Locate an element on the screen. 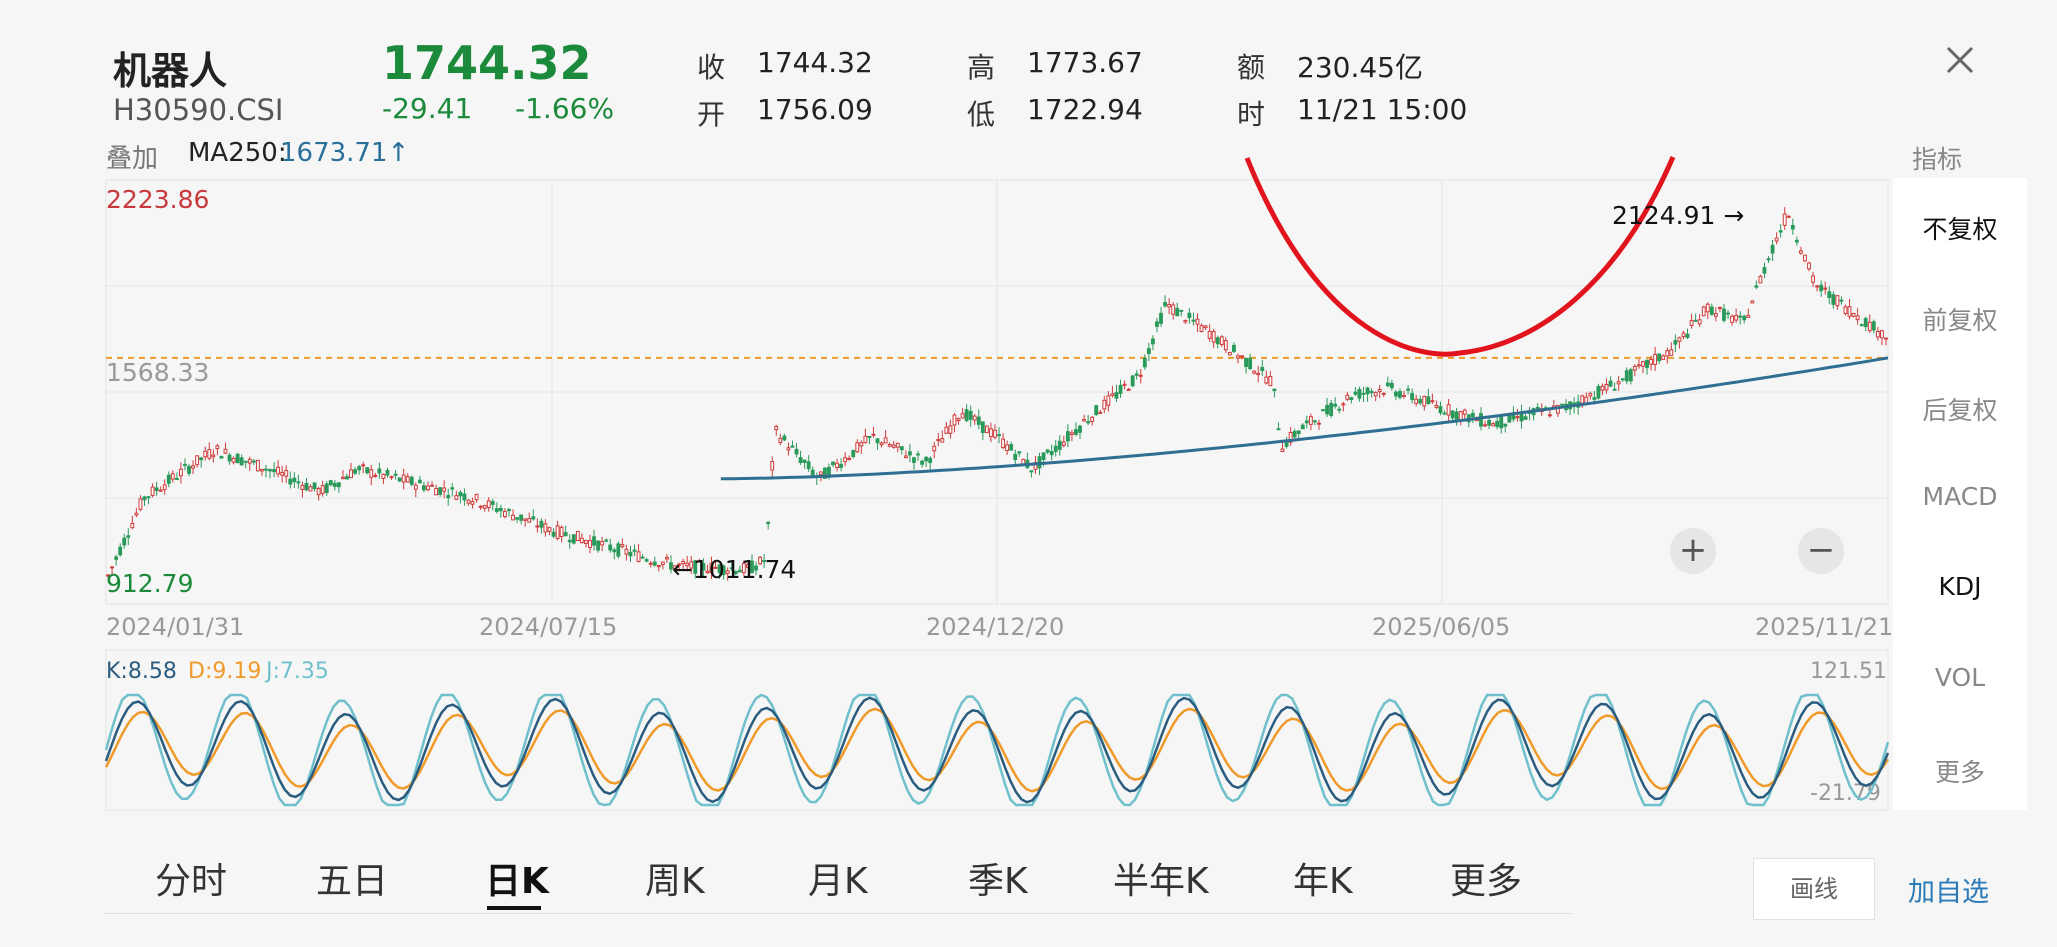  tab-quarterly-k: 季K is located at coordinates (998, 881).